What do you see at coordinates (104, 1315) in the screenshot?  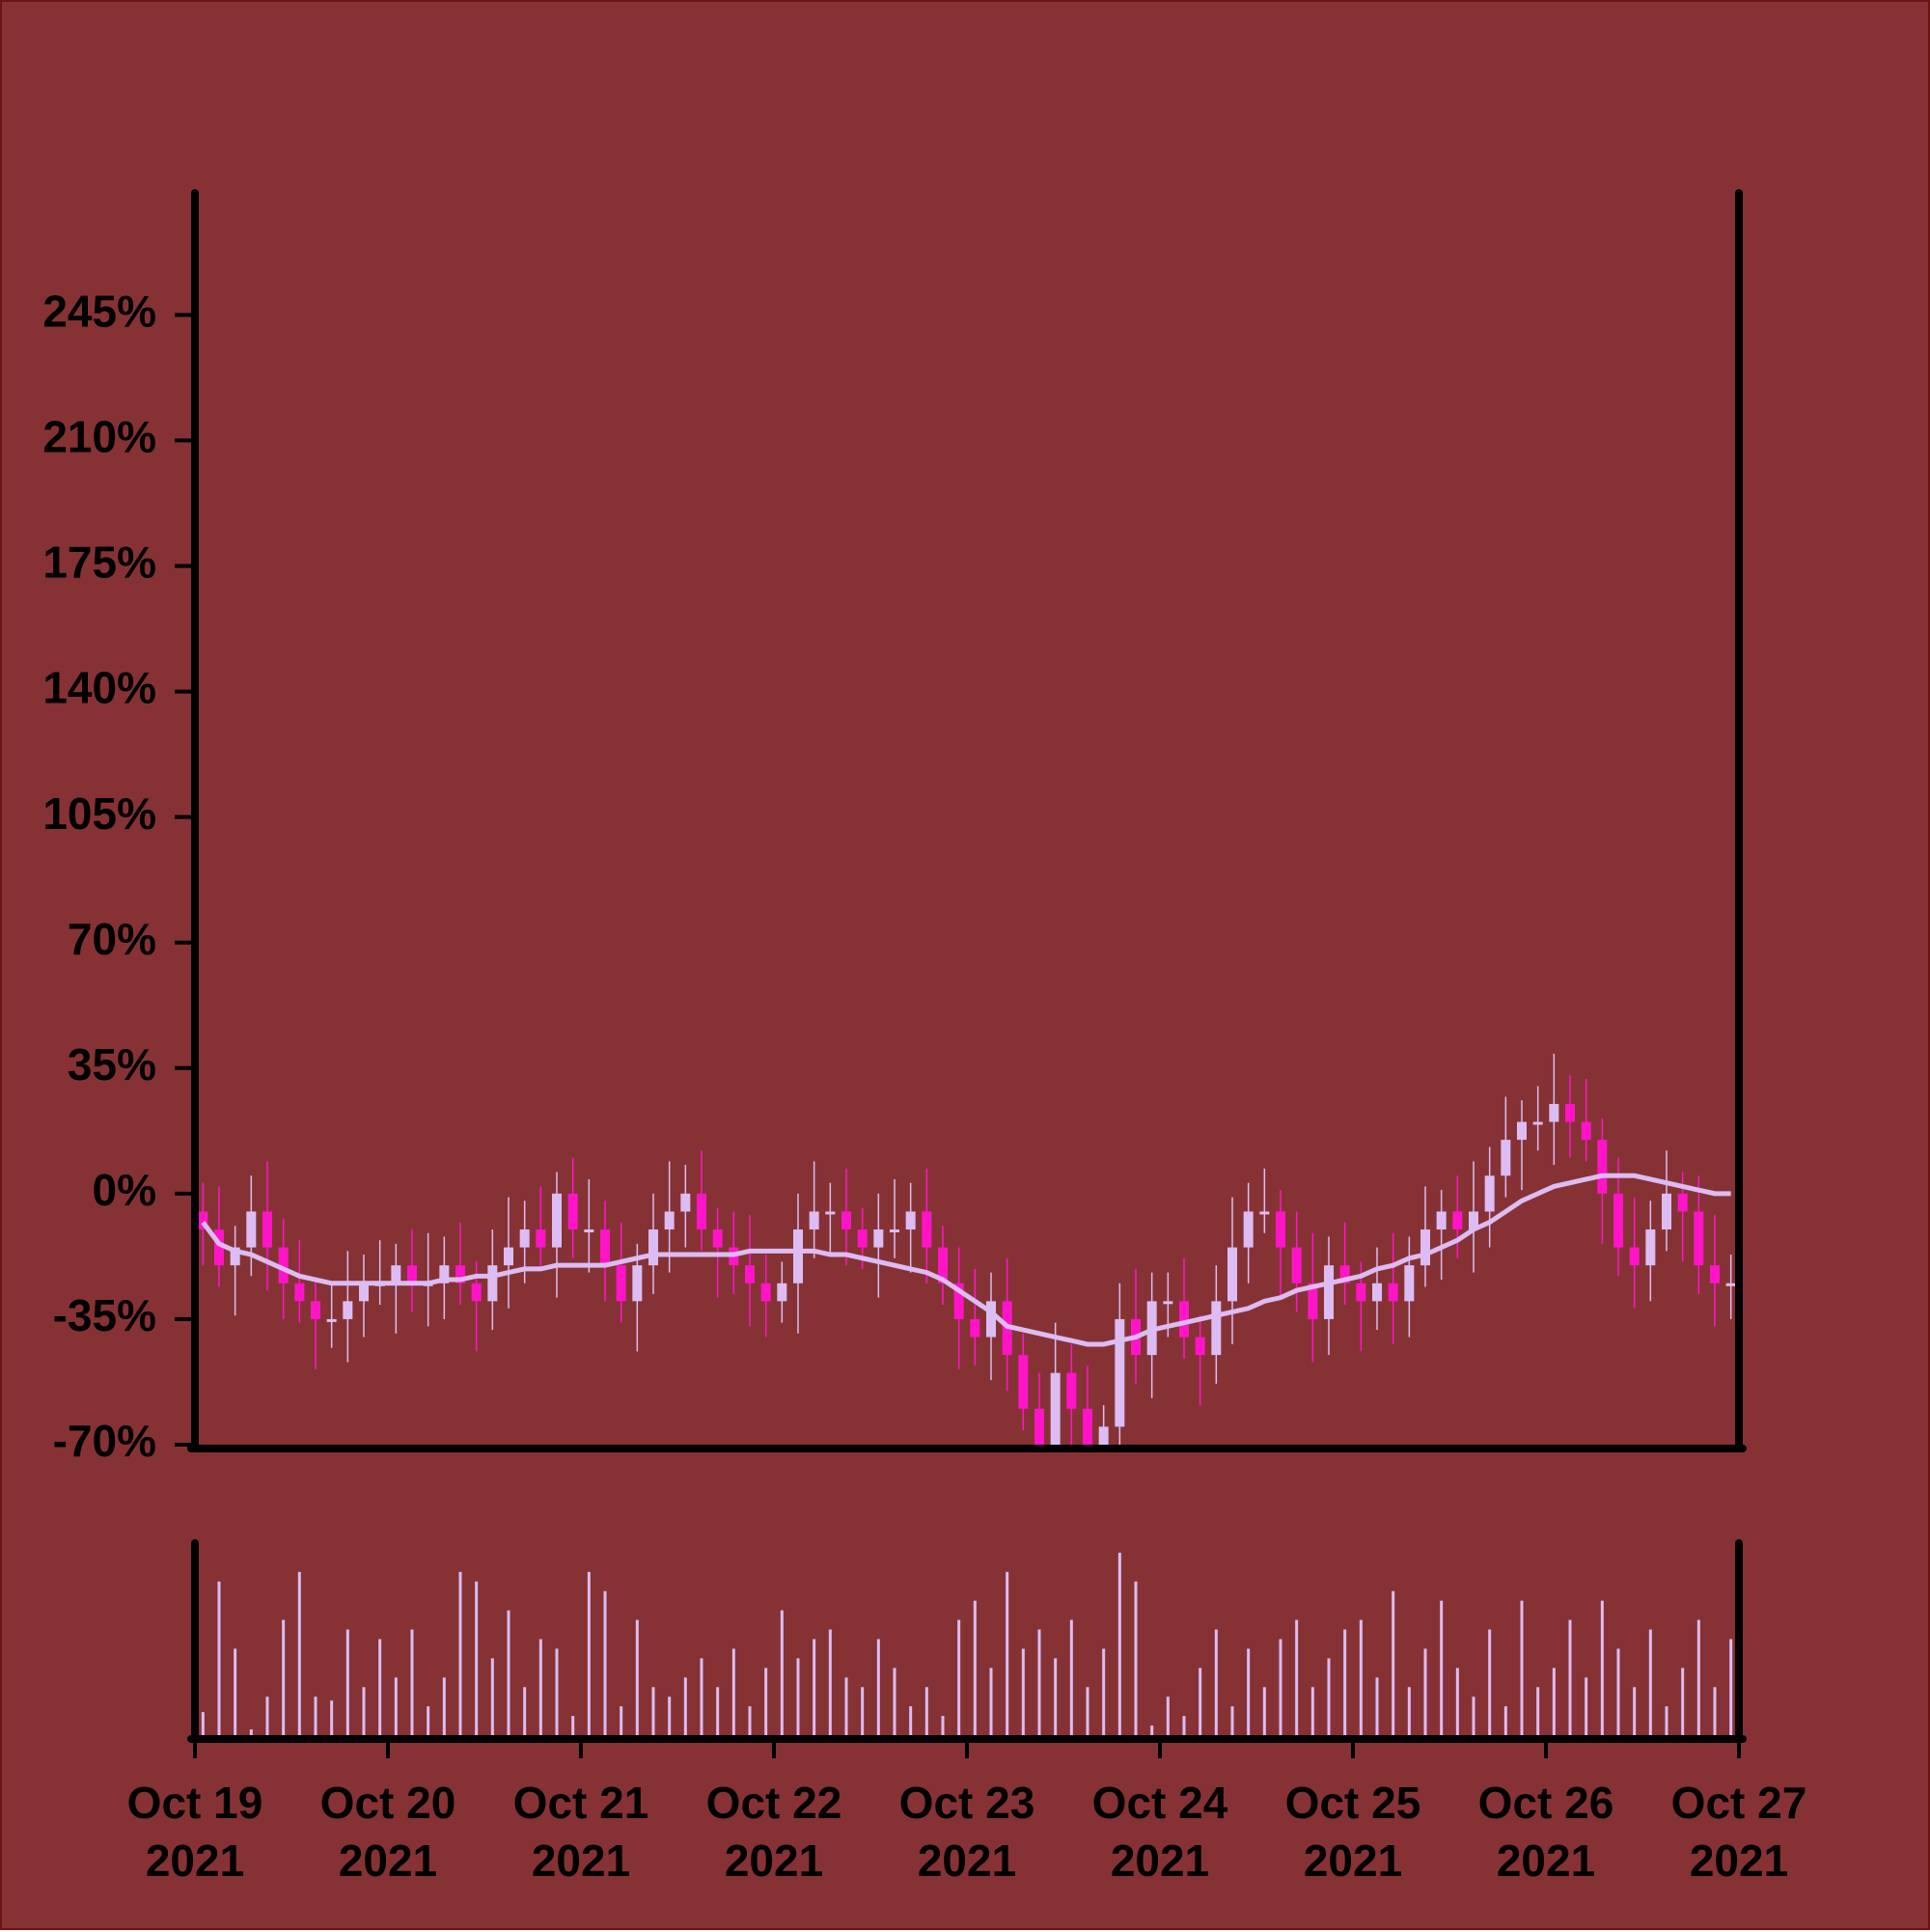 I see `y-tick-label: -35%` at bounding box center [104, 1315].